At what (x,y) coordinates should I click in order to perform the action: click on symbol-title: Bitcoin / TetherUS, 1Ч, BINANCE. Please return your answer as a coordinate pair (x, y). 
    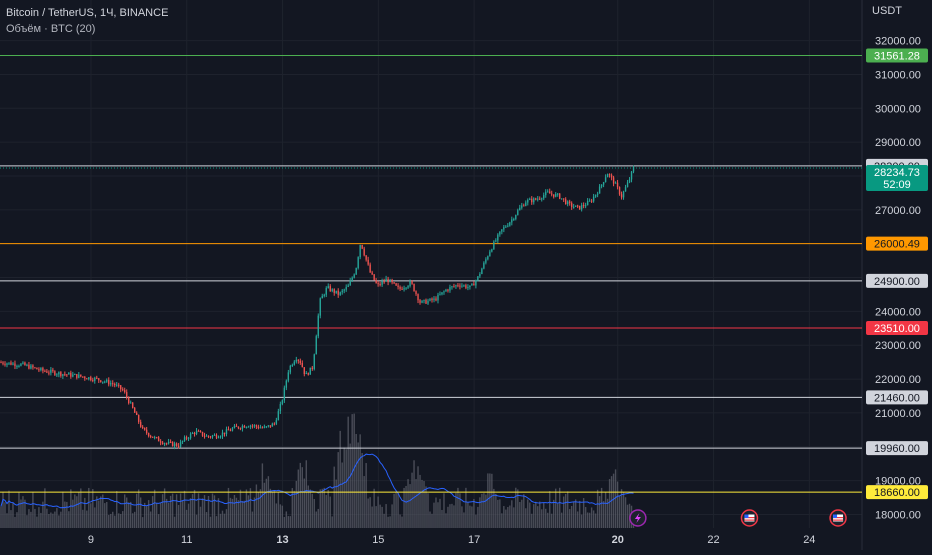
    Looking at the image, I should click on (87, 13).